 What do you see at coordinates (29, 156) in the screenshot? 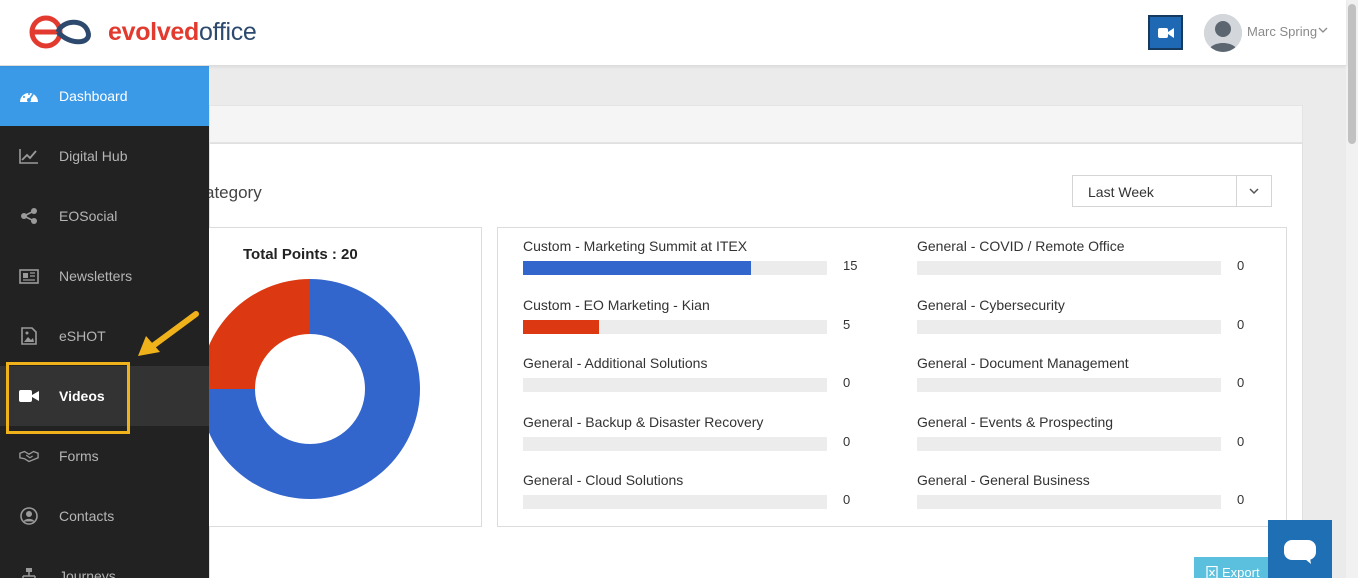
I see `chart-line-icon` at bounding box center [29, 156].